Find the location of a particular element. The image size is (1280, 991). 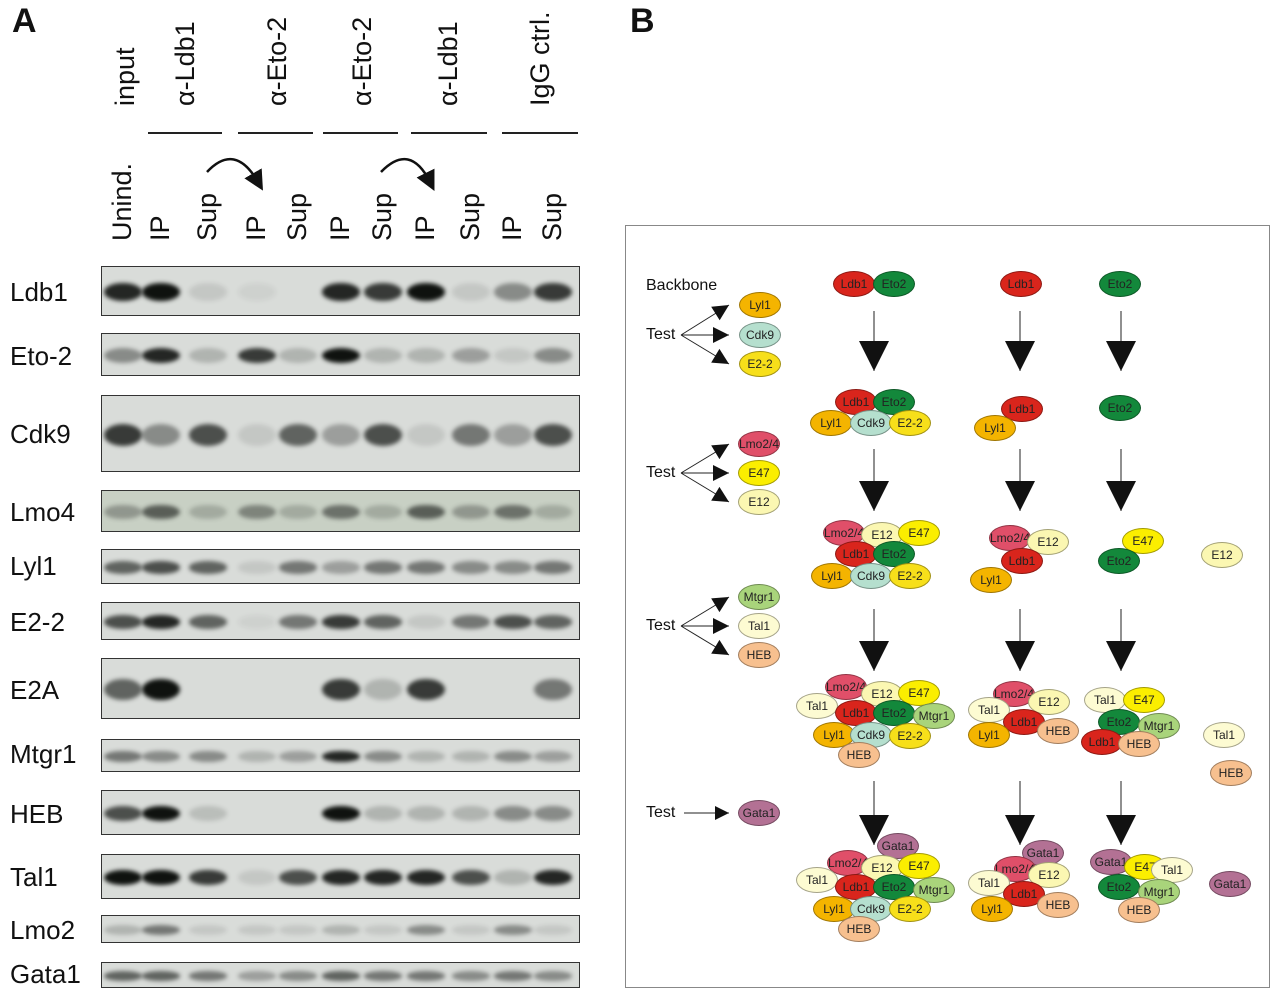

blot-strip-ldb1 is located at coordinates (340, 291).